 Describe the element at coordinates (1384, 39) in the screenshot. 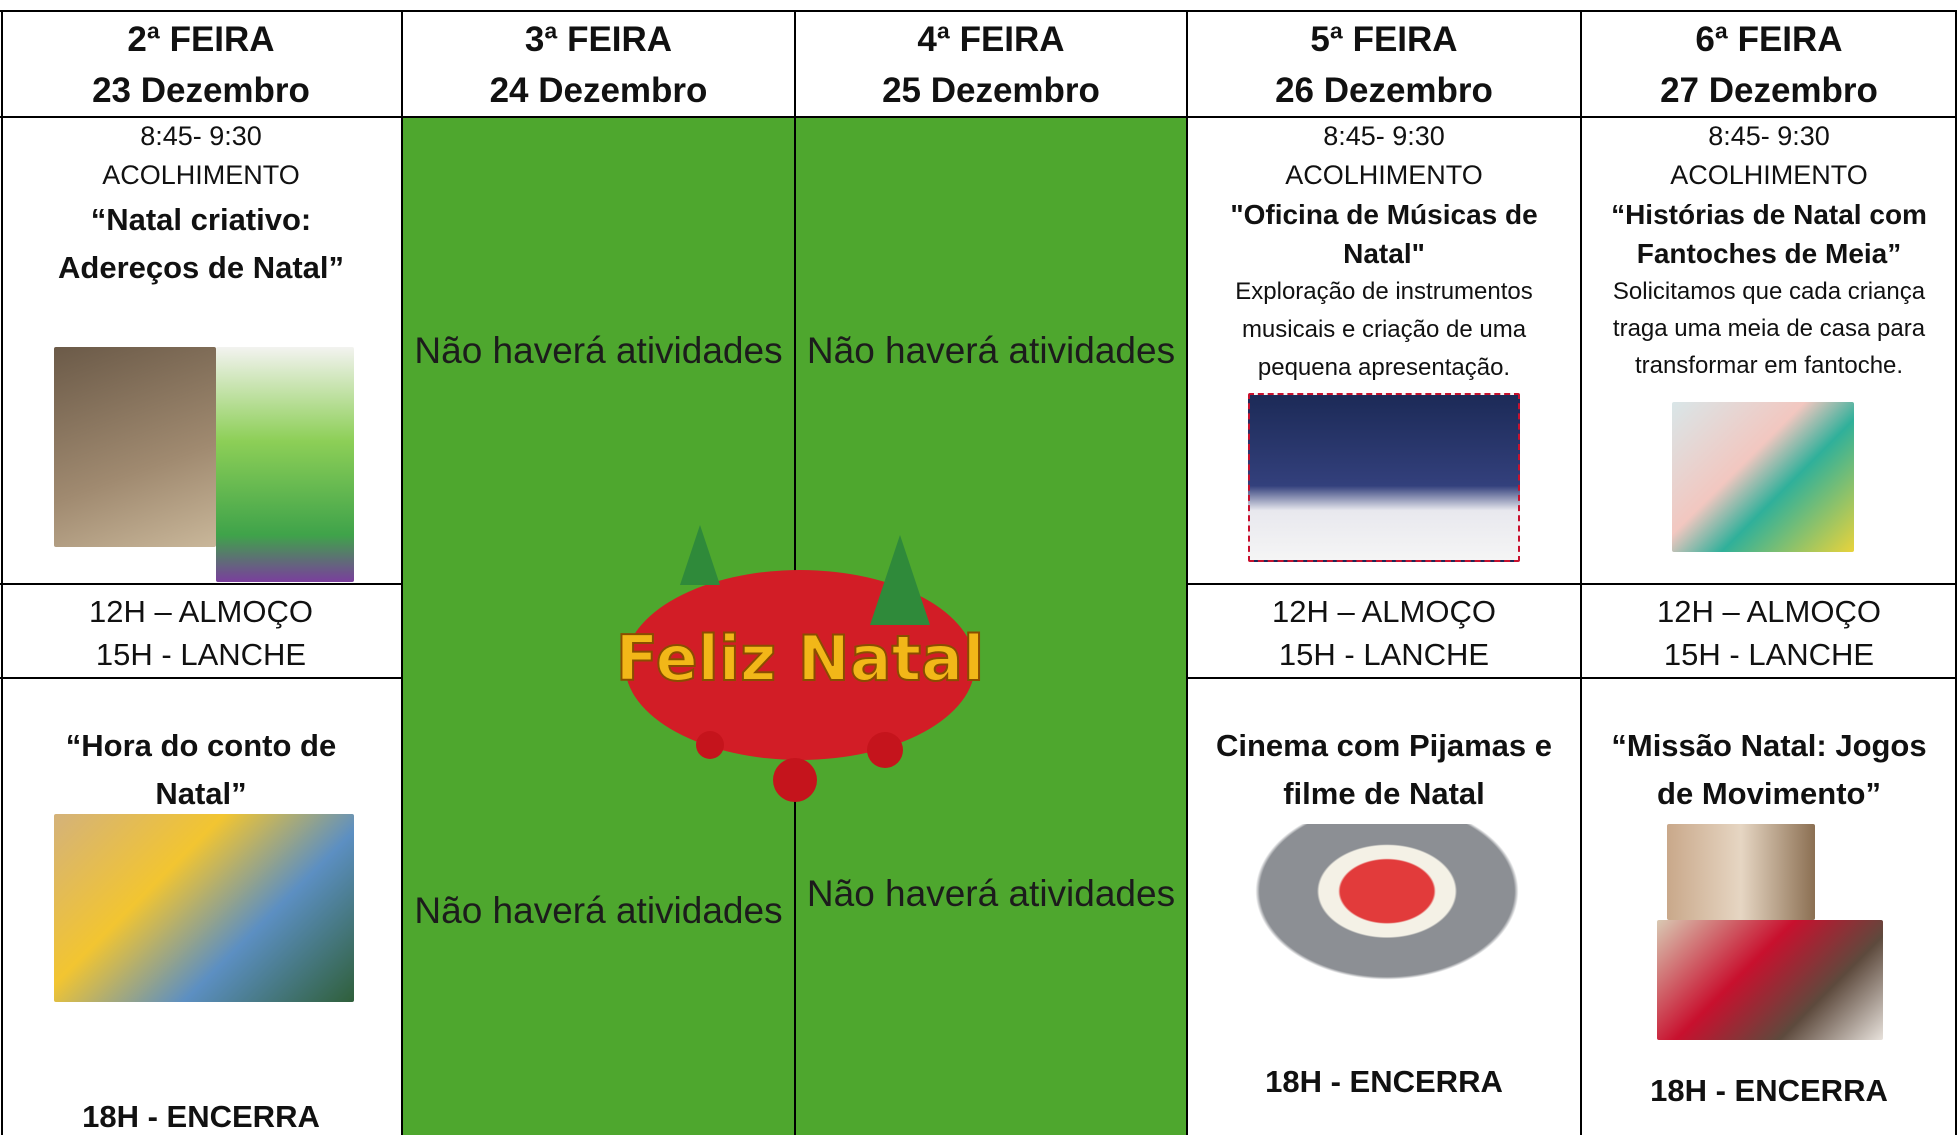

I see `day: 5ª FEIRA` at that location.